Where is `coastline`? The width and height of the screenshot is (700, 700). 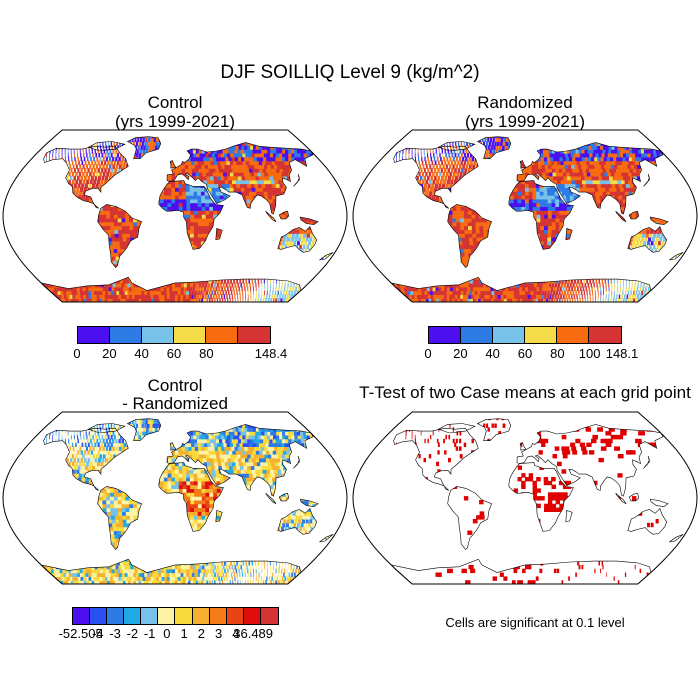 coastline is located at coordinates (106, 146).